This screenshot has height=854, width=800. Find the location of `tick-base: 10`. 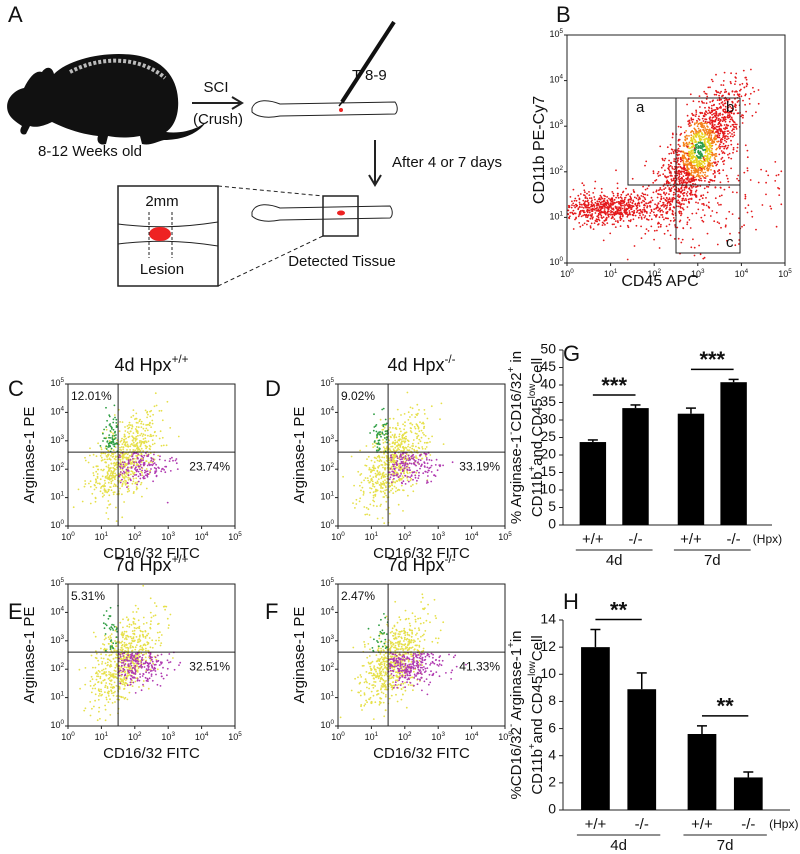

tick-base: 10 is located at coordinates (470, 537).